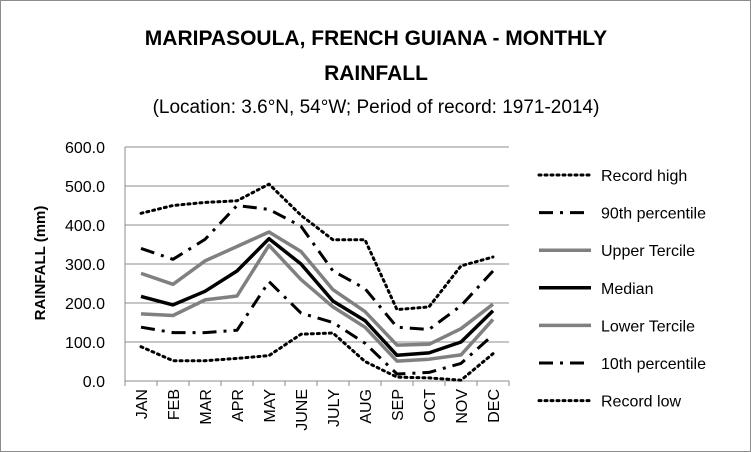 This screenshot has height=452, width=751. Describe the element at coordinates (174, 404) in the screenshot. I see `x-tick-label: FEB` at that location.